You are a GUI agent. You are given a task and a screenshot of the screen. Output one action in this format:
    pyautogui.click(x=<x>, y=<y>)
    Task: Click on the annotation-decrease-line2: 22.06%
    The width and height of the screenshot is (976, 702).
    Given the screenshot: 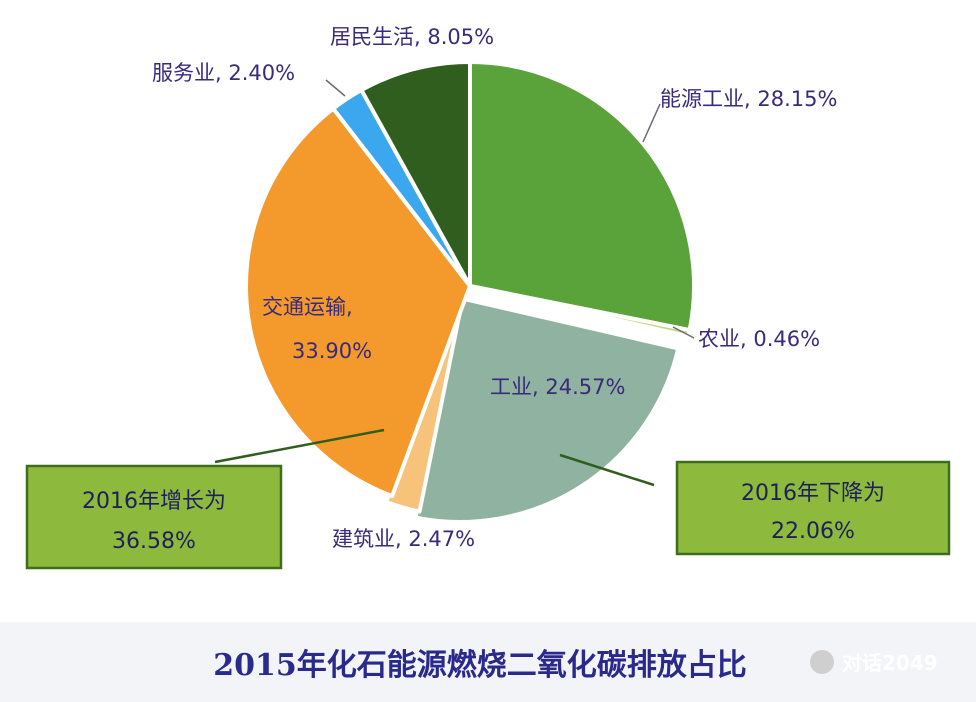 What is the action you would take?
    pyautogui.click(x=813, y=531)
    